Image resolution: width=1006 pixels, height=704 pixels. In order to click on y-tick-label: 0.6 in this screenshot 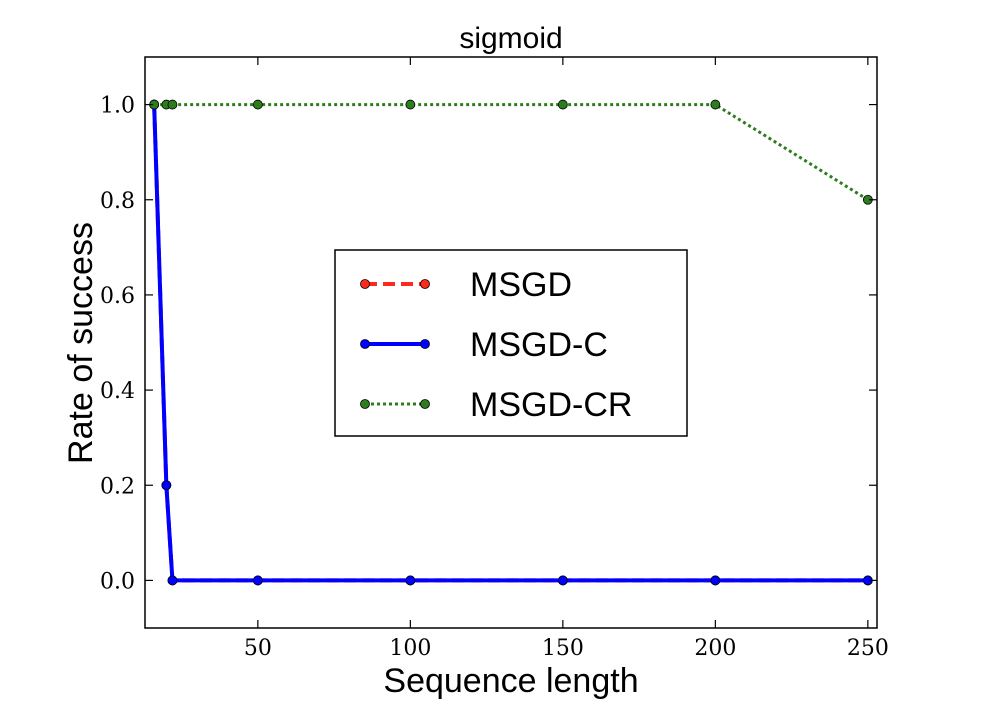, I will do `click(117, 296)`.